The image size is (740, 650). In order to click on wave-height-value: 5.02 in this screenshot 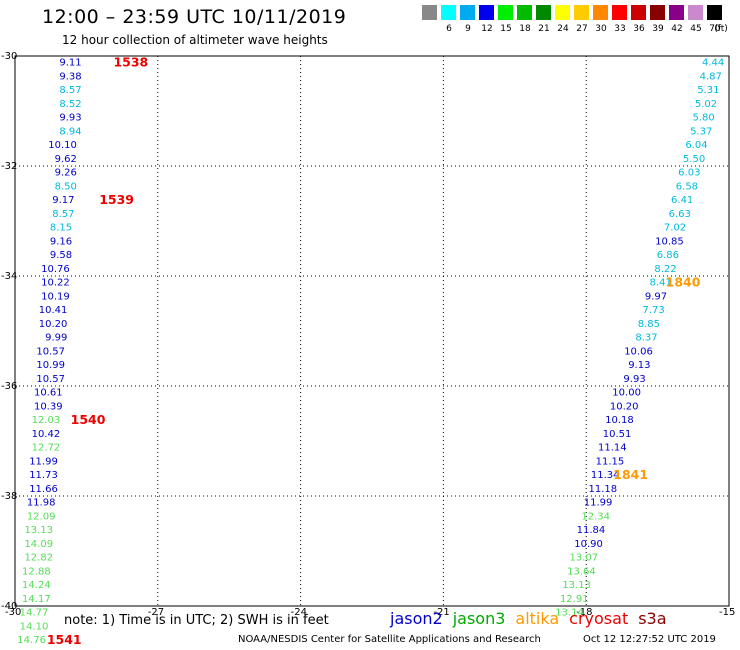, I will do `click(706, 104)`.